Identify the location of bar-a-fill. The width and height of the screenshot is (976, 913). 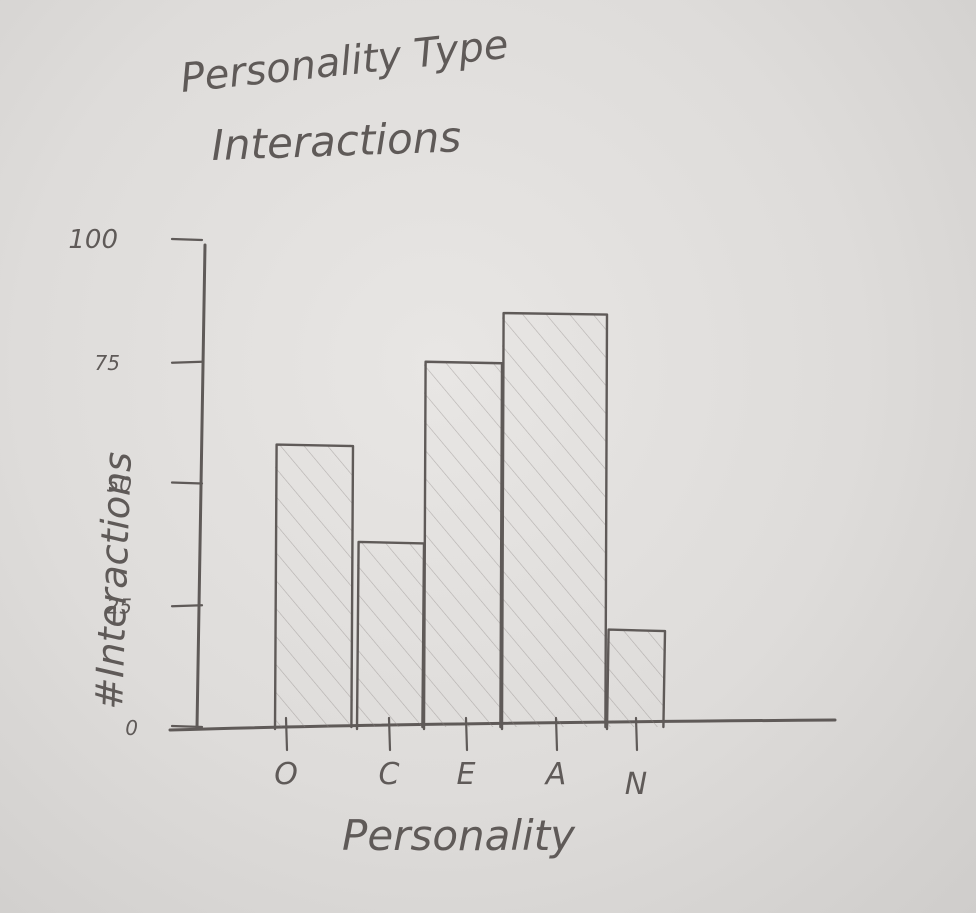
(554, 520).